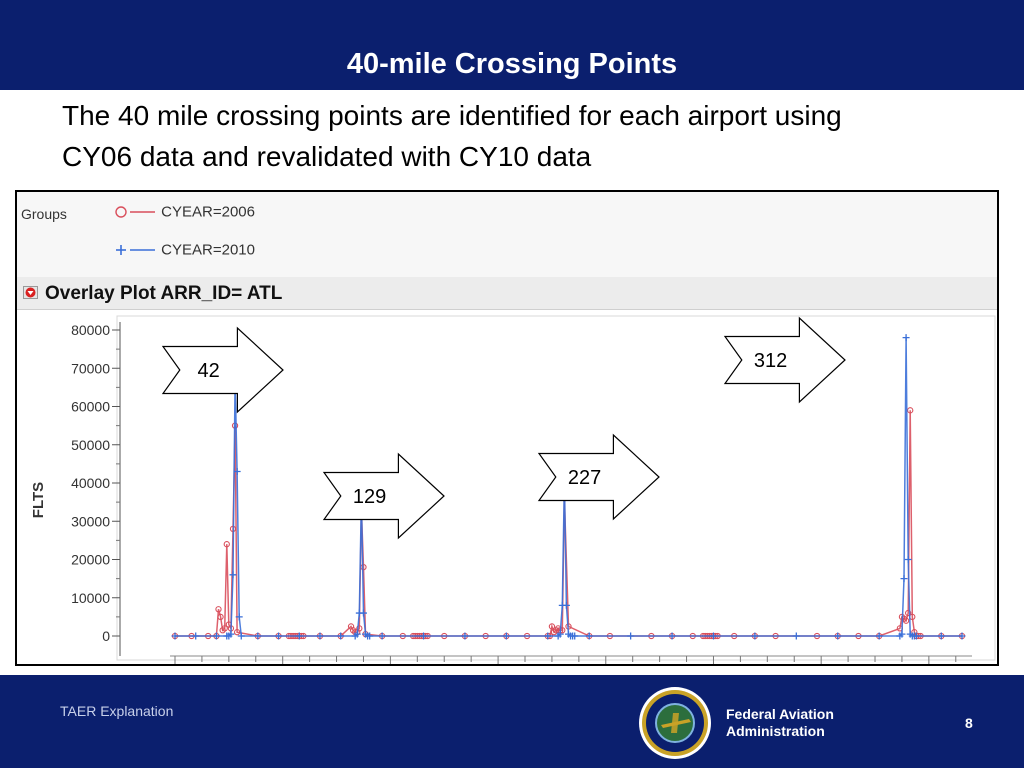 This screenshot has width=1024, height=768. I want to click on legend-label-2006: CYEAR=2006, so click(208, 212).